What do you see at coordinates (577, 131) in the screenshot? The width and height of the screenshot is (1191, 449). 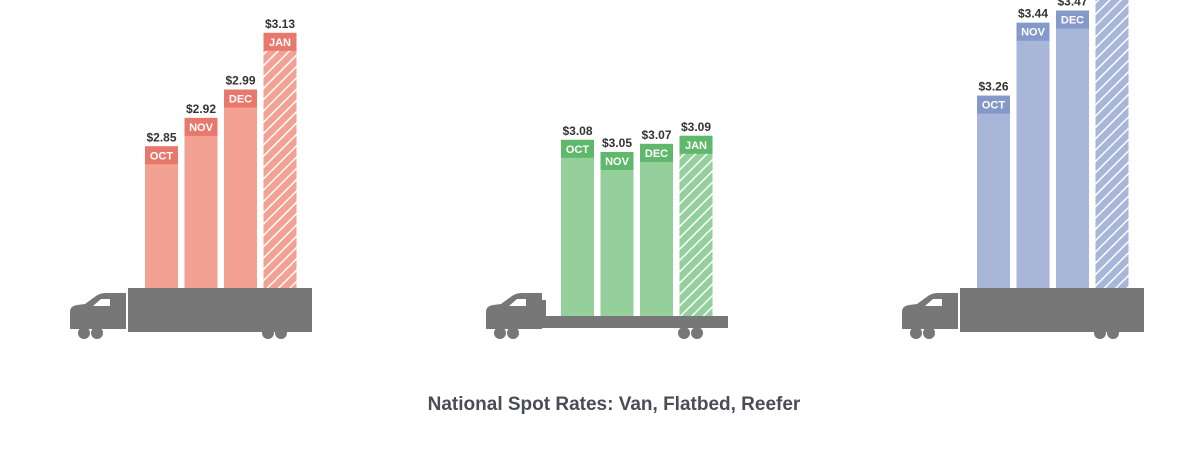 I see `flatbed-value-label: $3.08` at bounding box center [577, 131].